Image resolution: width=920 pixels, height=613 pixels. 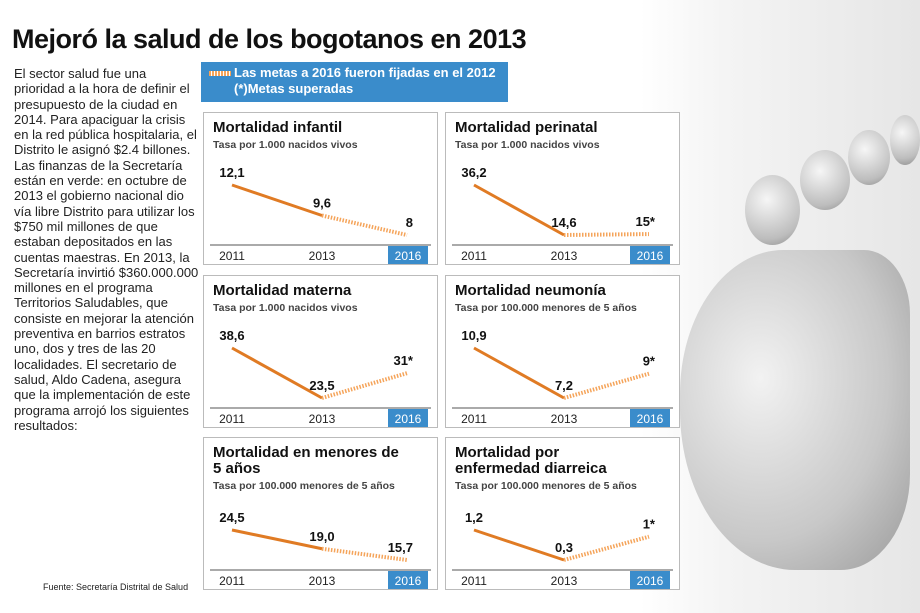 I want to click on data-label: 0,3, so click(x=564, y=547).